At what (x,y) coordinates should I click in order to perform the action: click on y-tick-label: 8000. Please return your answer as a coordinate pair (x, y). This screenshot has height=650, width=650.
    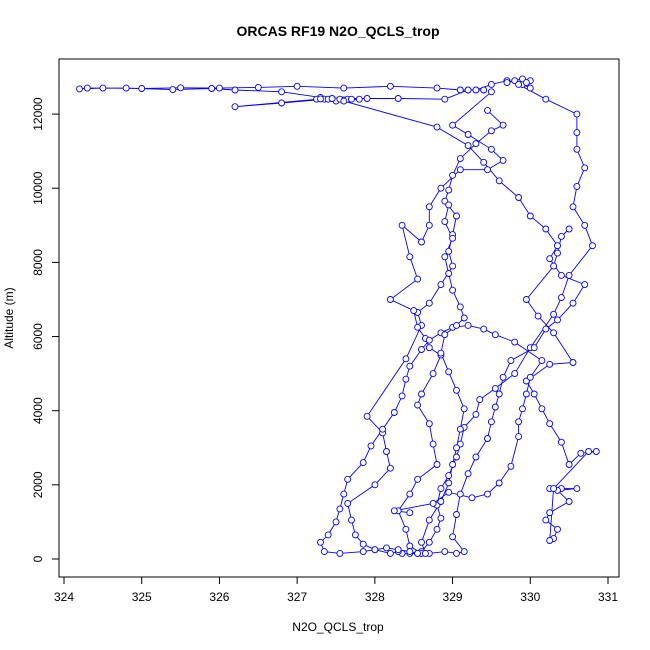
    Looking at the image, I should click on (38, 262).